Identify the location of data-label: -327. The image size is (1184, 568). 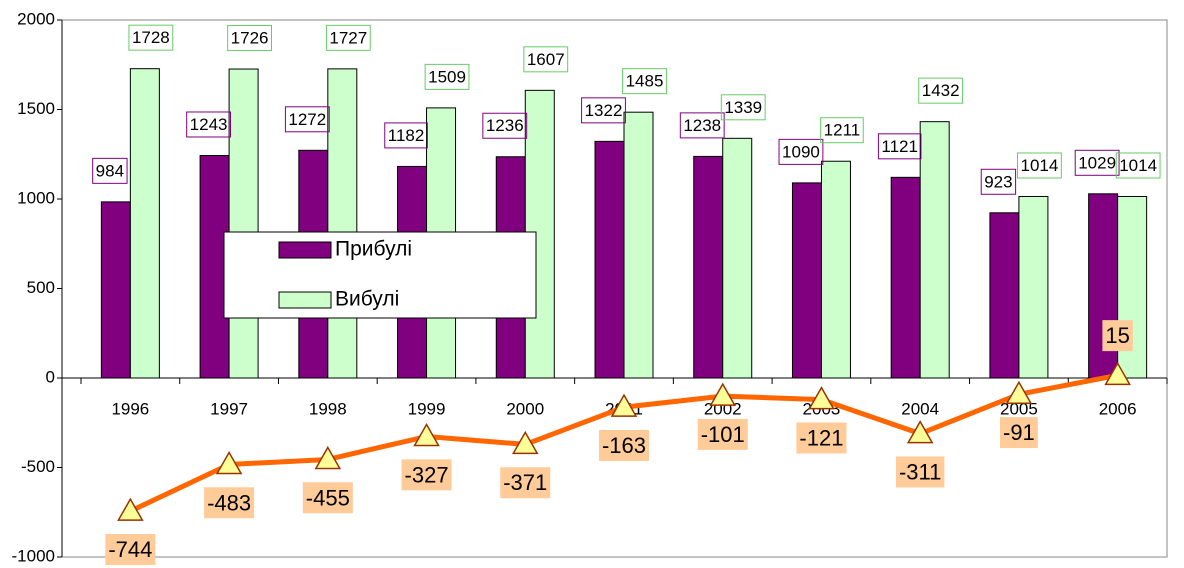
(427, 474).